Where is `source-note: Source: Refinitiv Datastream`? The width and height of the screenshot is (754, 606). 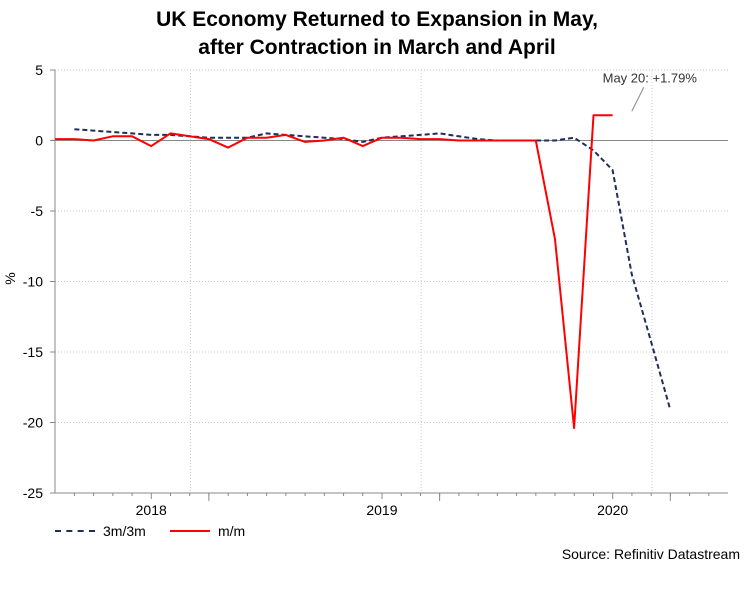
source-note: Source: Refinitiv Datastream is located at coordinates (650, 554).